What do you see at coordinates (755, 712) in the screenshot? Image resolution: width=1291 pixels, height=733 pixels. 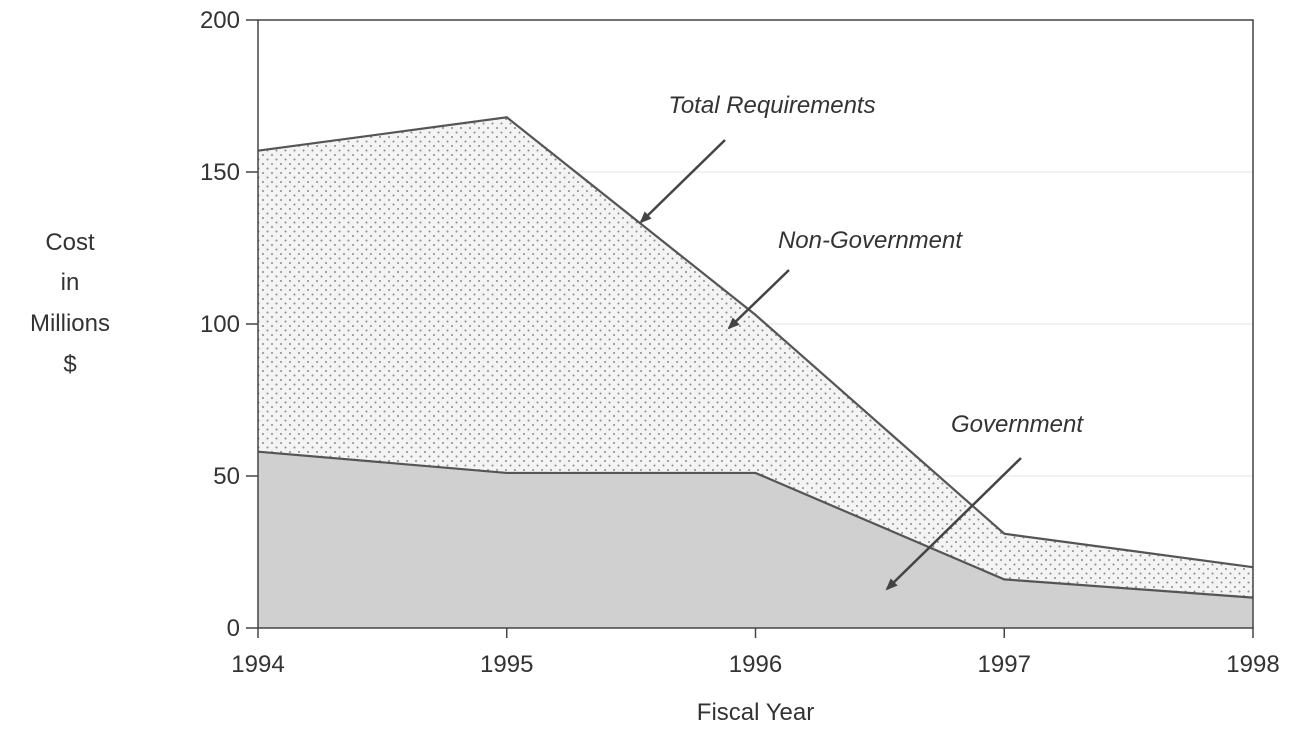 I see `x-axis-title: Fiscal Year` at bounding box center [755, 712].